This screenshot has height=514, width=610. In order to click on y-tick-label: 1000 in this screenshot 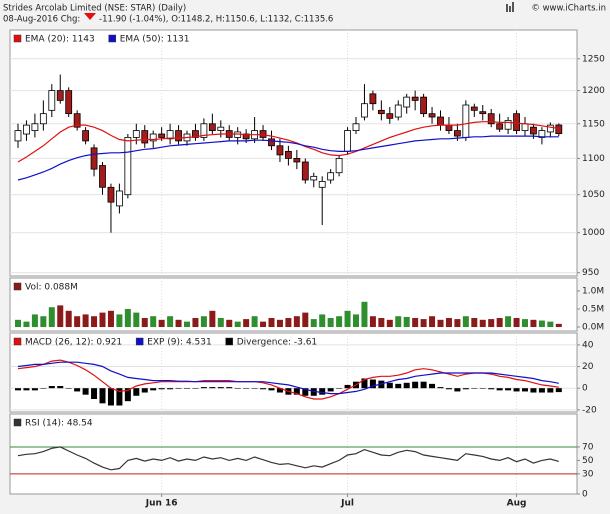, I will do `click(593, 233)`.